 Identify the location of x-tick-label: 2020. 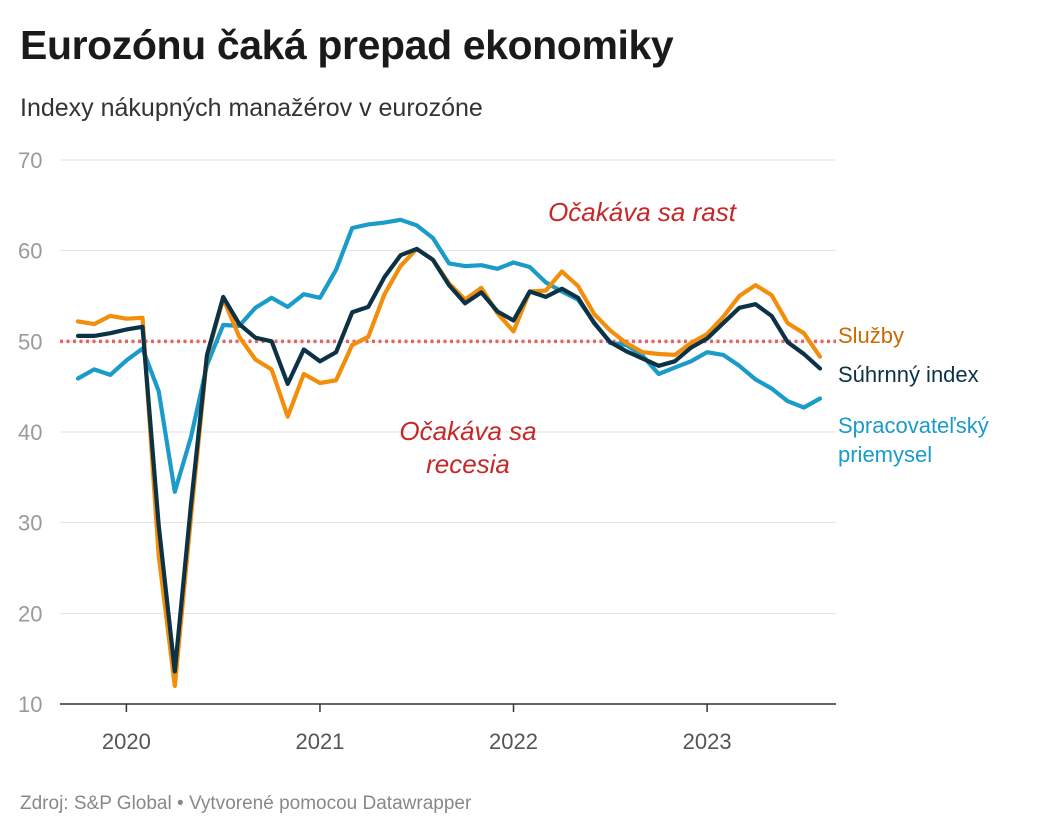
(126, 741).